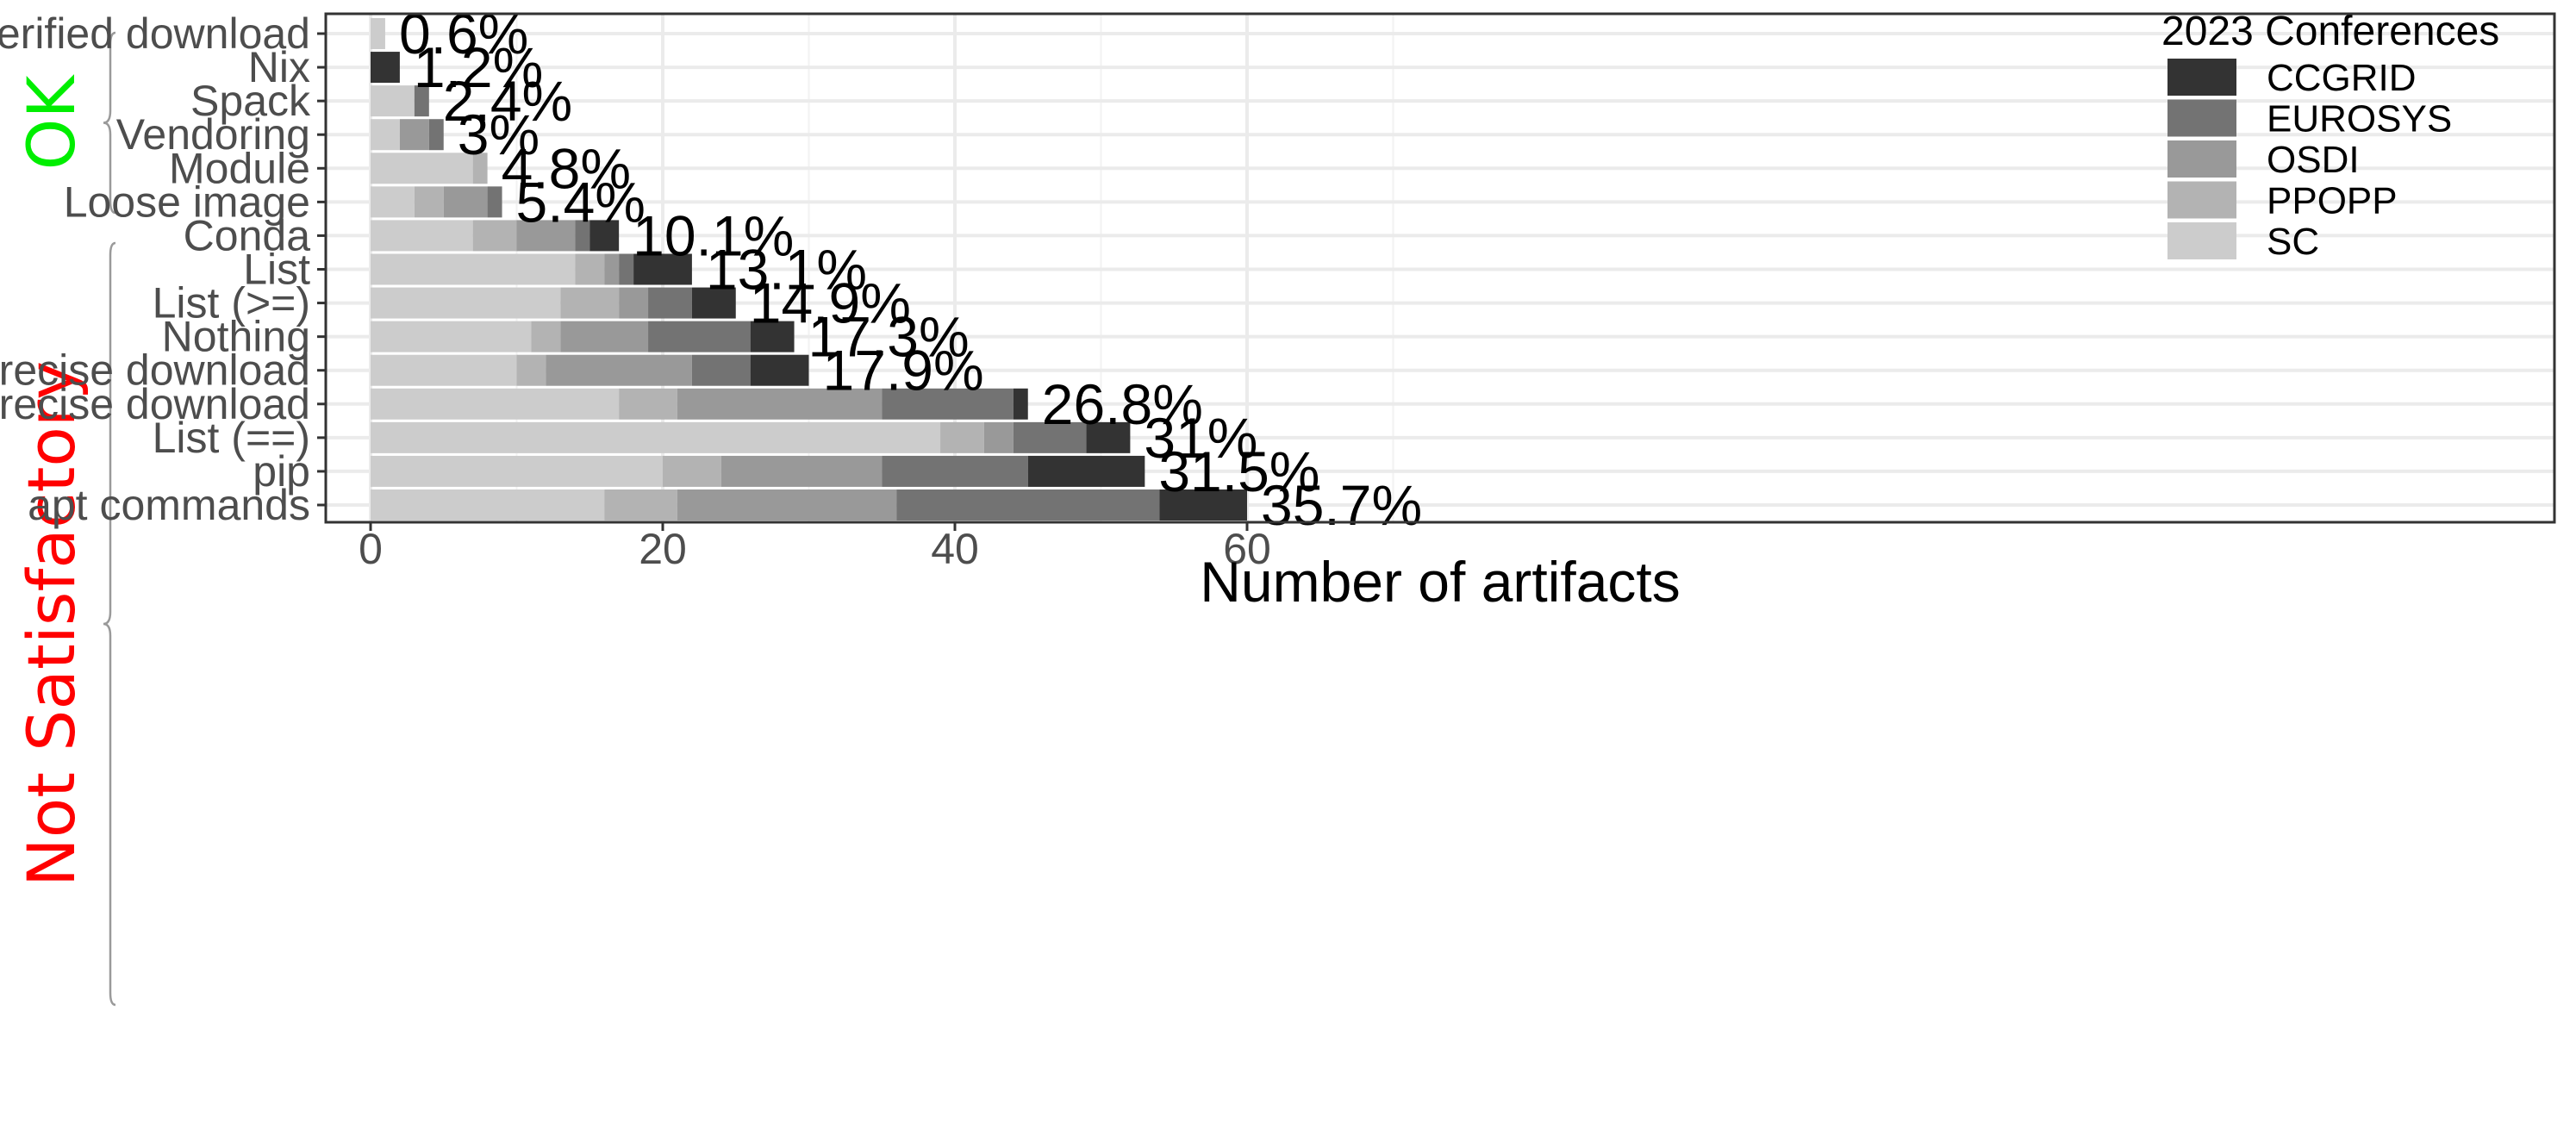 The image size is (2576, 1141). Describe the element at coordinates (801, 471) in the screenshot. I see `bar-pip-osdi` at that location.